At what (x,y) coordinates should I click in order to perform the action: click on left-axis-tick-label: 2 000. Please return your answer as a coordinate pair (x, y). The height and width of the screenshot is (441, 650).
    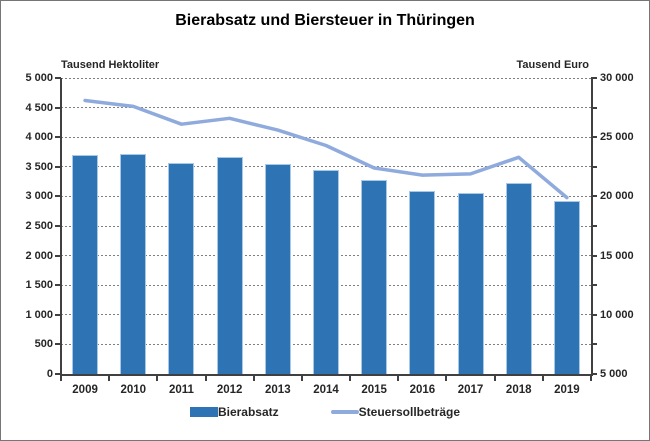
    Looking at the image, I should click on (39, 255).